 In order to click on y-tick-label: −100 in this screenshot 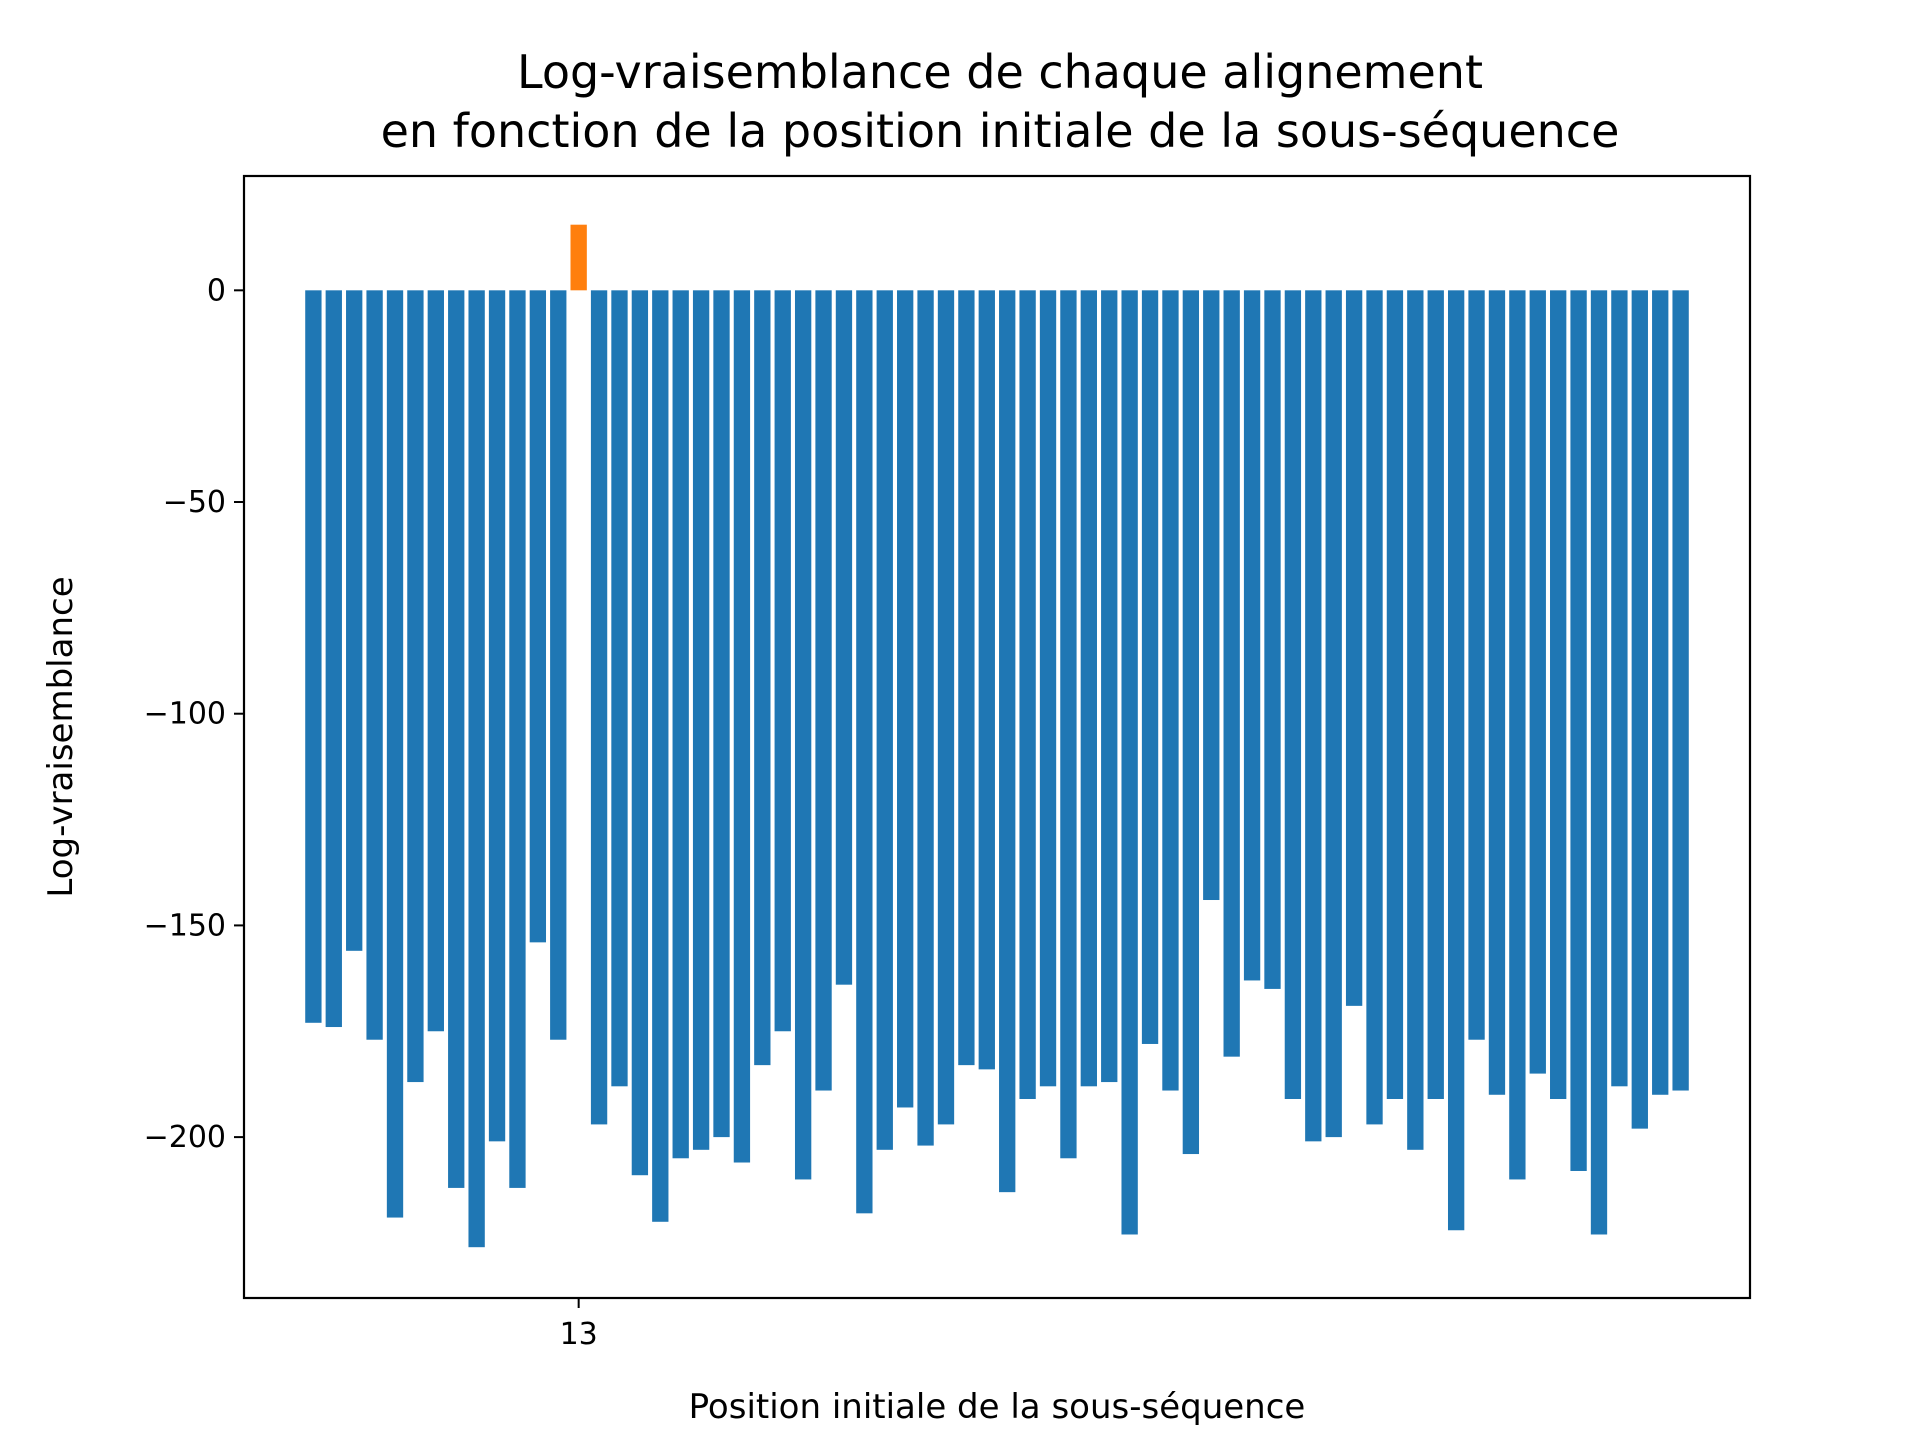, I will do `click(185, 714)`.